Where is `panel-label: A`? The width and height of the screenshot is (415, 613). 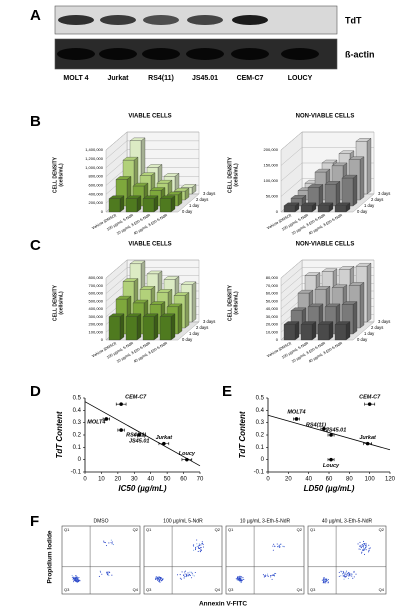 panel-label: A is located at coordinates (35, 15).